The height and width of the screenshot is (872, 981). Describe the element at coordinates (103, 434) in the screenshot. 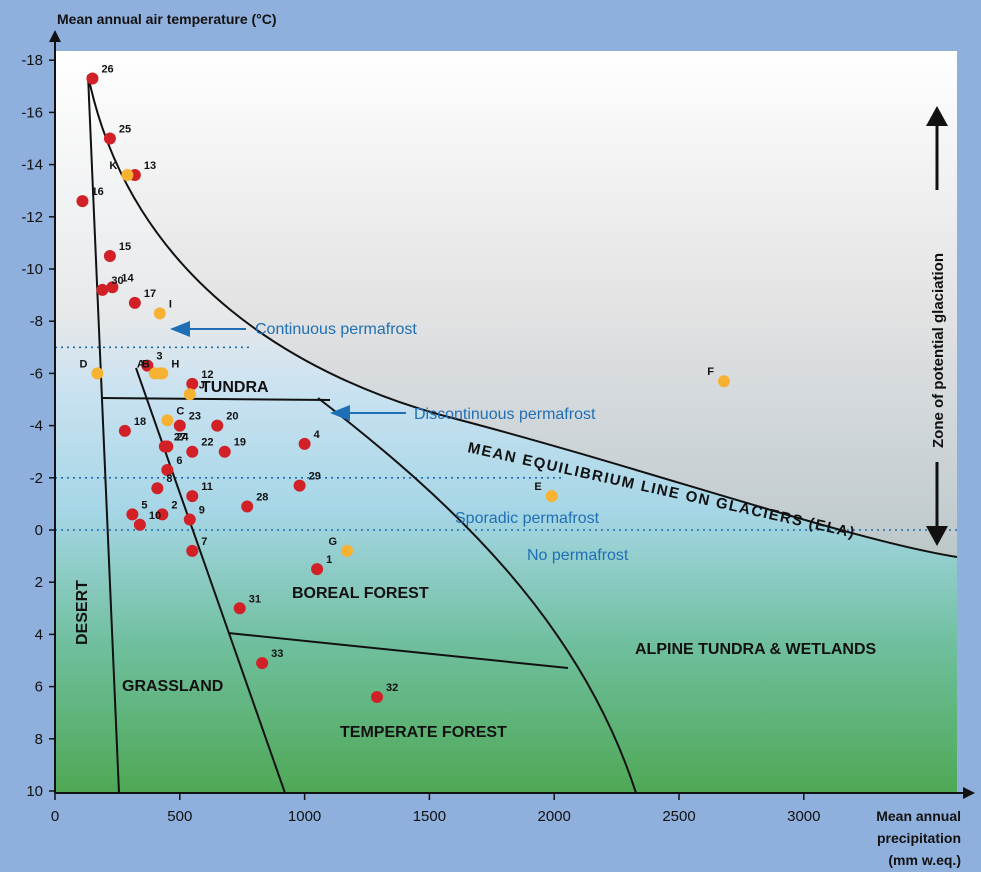

I see `desert-boundary` at that location.